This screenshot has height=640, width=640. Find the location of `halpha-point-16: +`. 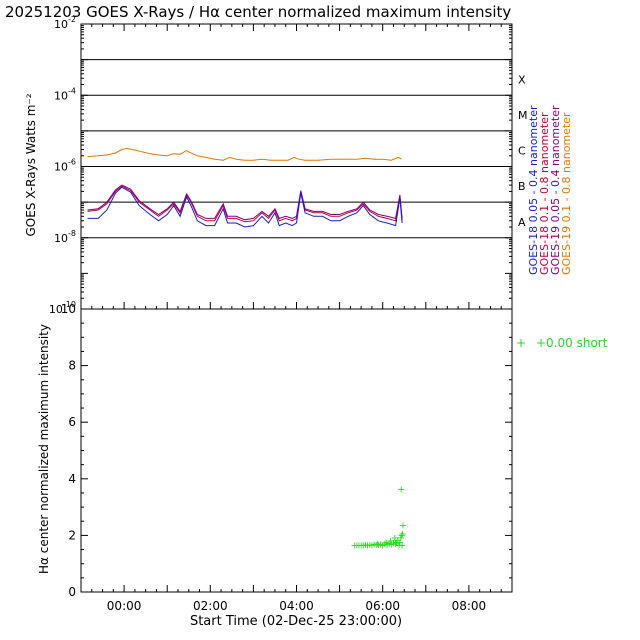

halpha-point-16: + is located at coordinates (386, 542).